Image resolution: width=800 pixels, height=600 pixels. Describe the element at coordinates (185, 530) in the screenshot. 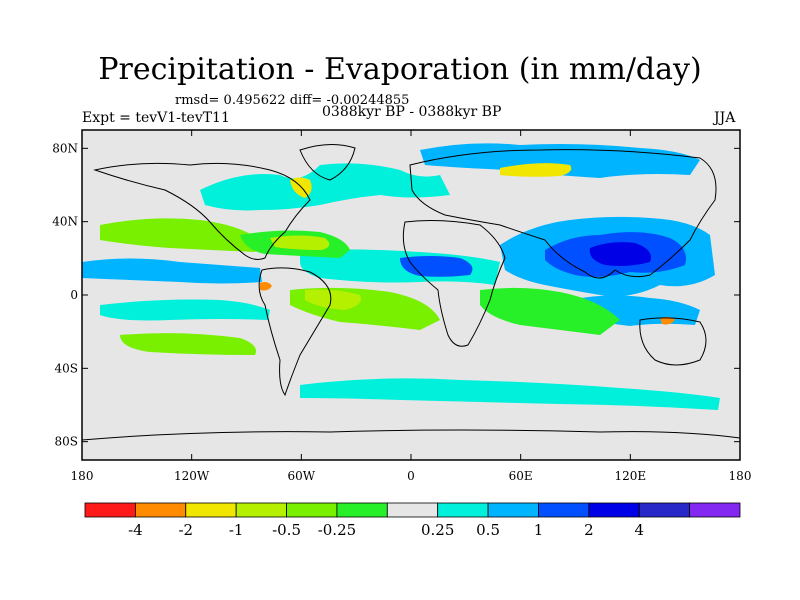

I see `colorbar-label: -2` at that location.